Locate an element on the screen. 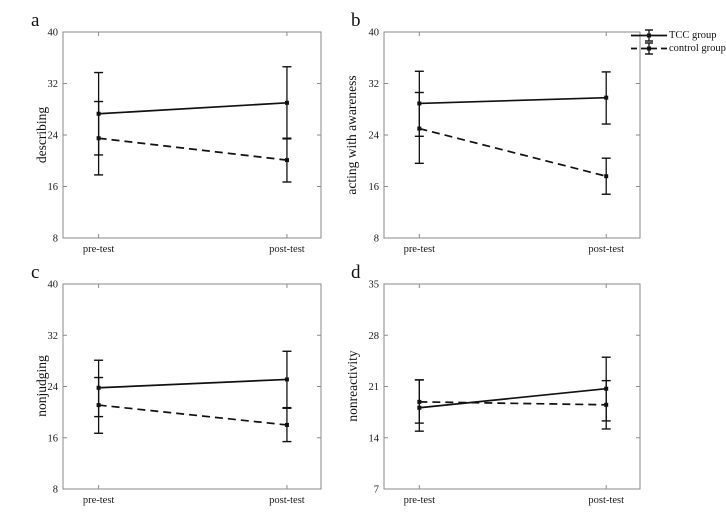 Image resolution: width=726 pixels, height=520 pixels. legend-dashed-errorbar-icon is located at coordinates (649, 48).